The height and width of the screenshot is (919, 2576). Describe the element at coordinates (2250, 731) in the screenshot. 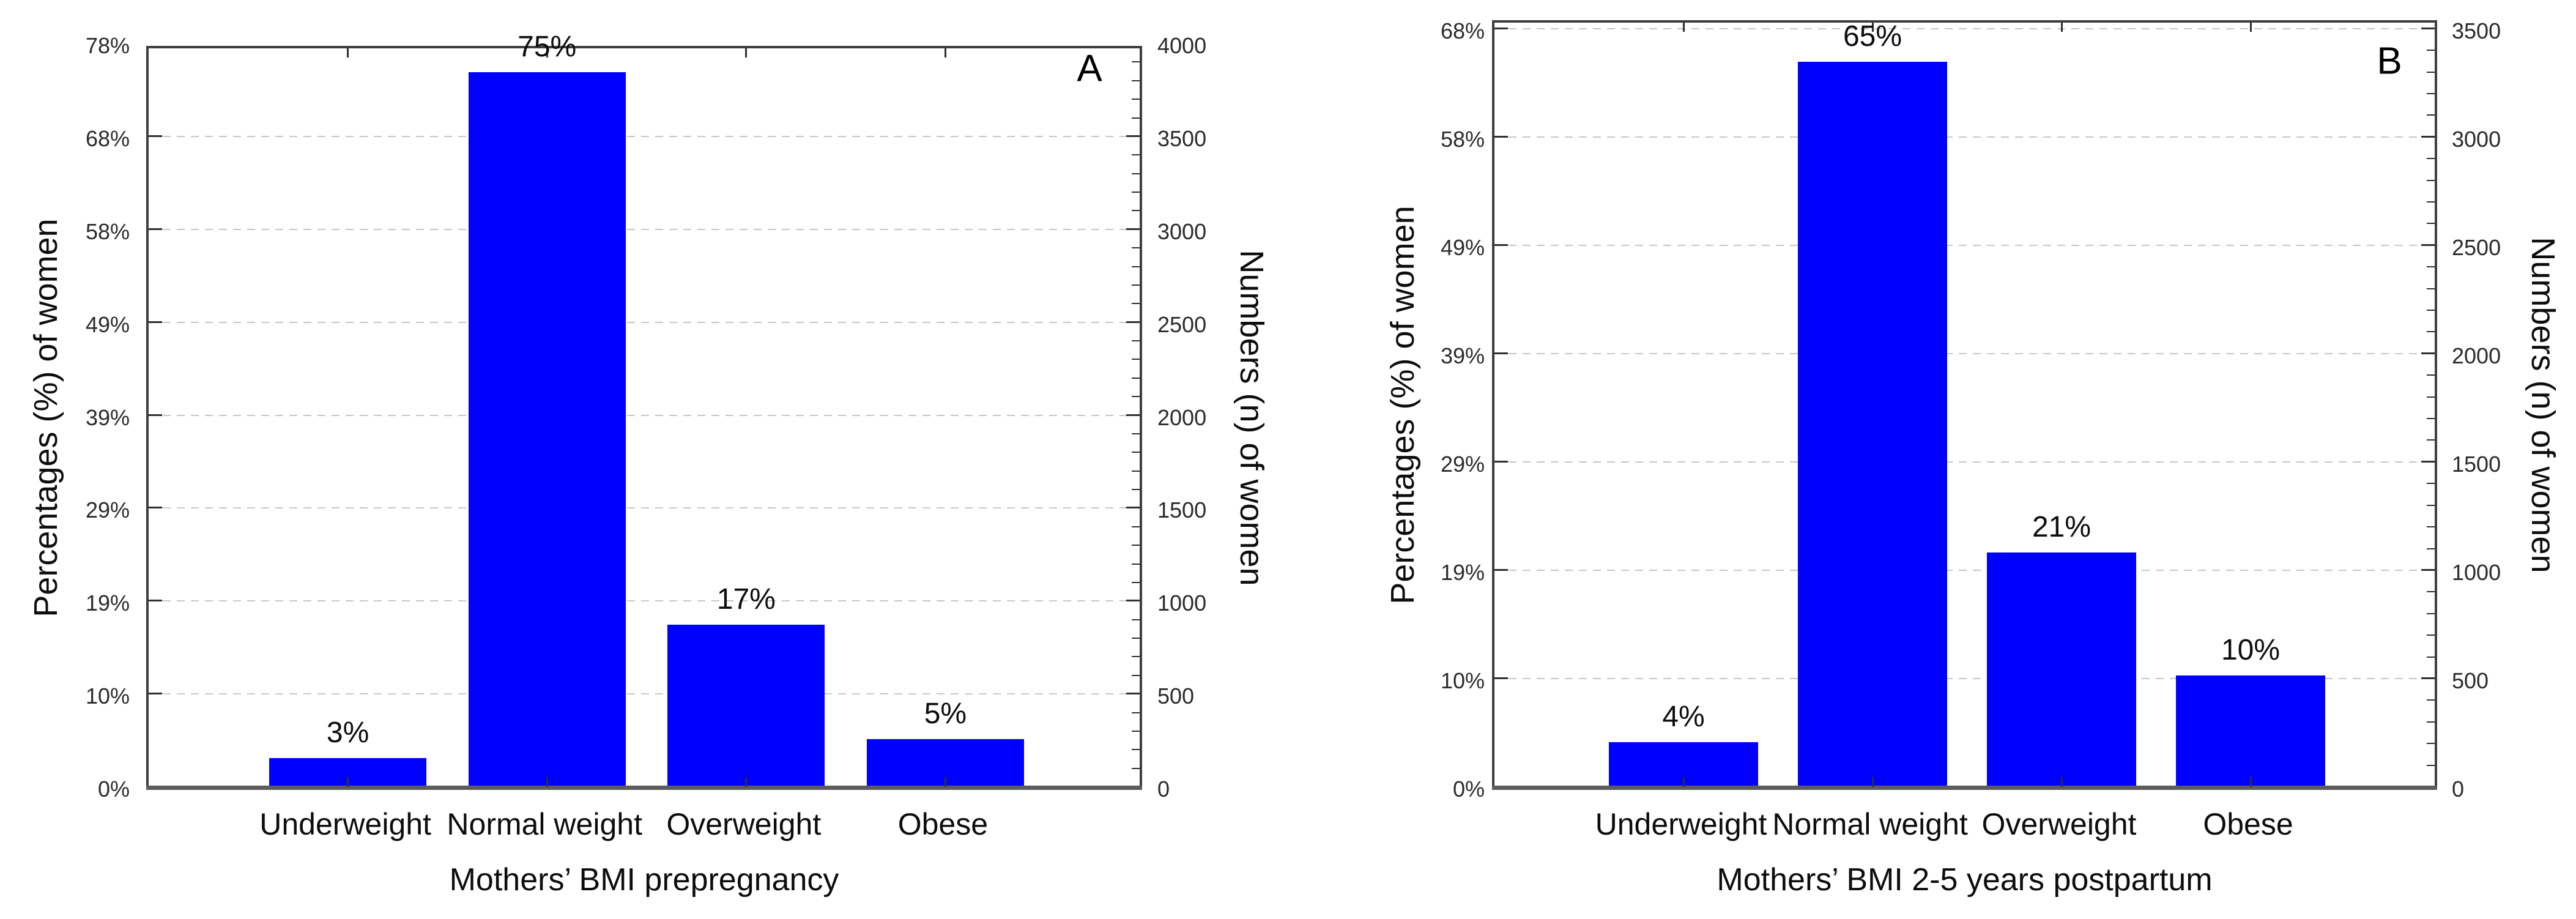

I see `bar-obese` at that location.